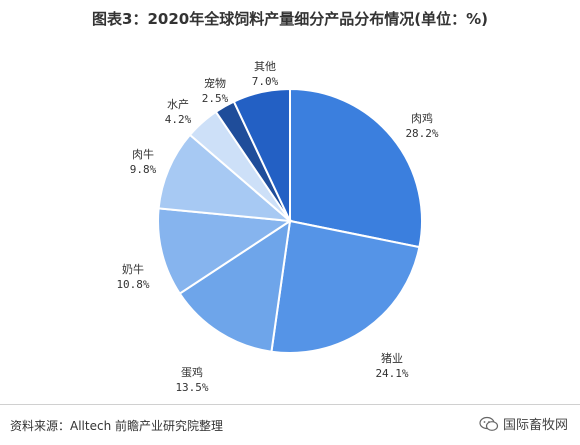 Image resolution: width=580 pixels, height=445 pixels. Describe the element at coordinates (143, 169) in the screenshot. I see `slice-value-label: 9.8%` at that location.